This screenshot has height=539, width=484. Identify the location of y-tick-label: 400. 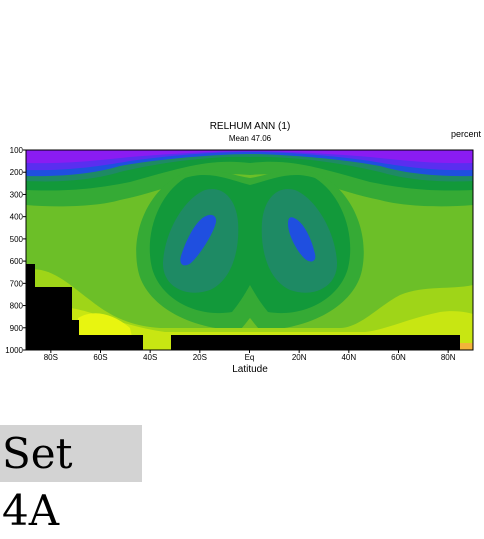
(17, 217).